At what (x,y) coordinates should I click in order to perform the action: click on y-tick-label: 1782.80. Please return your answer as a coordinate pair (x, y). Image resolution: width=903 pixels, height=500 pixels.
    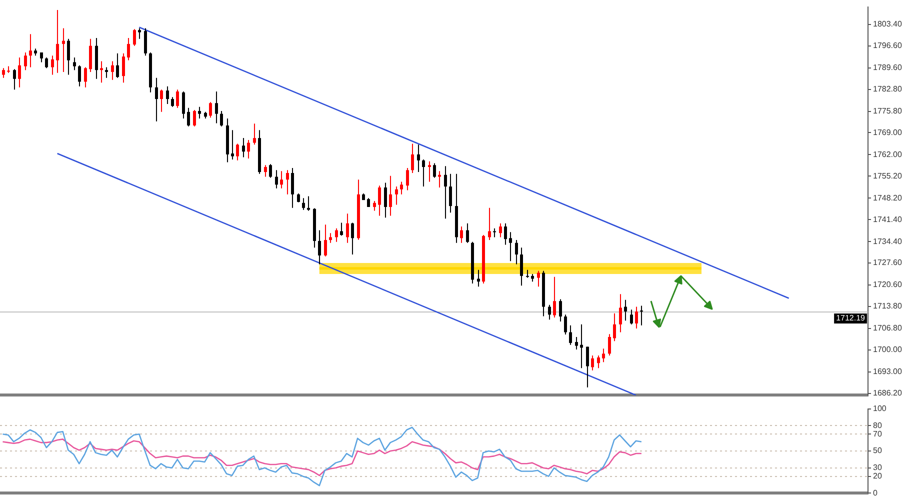
    Looking at the image, I should click on (887, 89).